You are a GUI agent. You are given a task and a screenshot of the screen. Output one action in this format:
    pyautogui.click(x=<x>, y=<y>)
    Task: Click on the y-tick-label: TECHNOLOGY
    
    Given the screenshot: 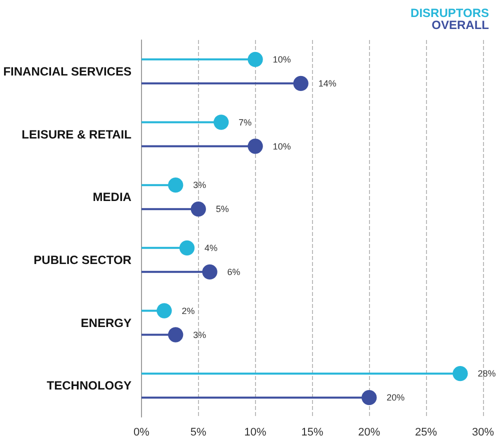 What is the action you would take?
    pyautogui.click(x=89, y=385)
    